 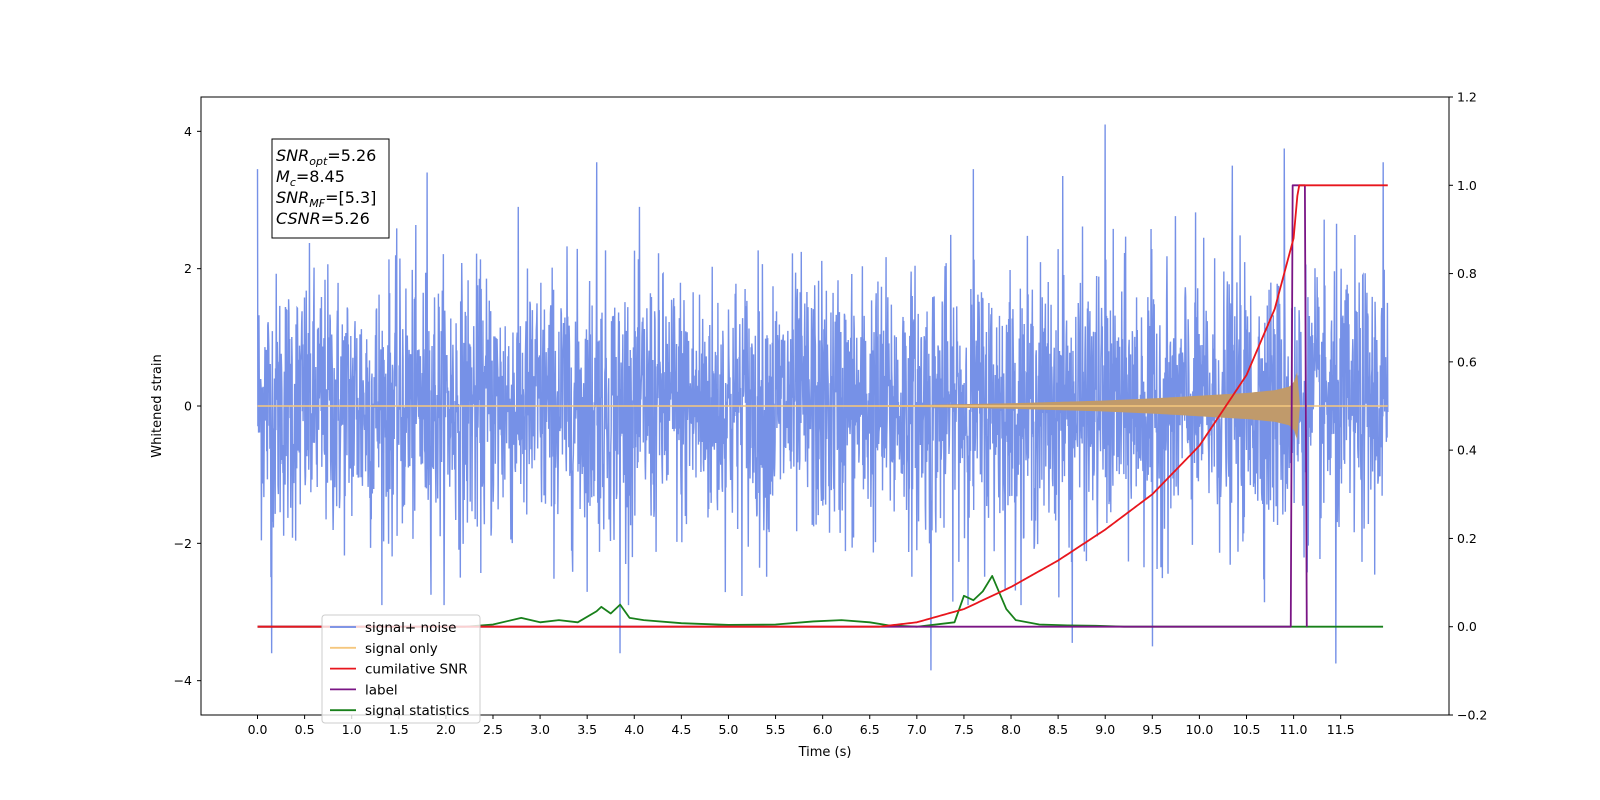 I want to click on x-tick-label: 9.5, so click(x=1152, y=729).